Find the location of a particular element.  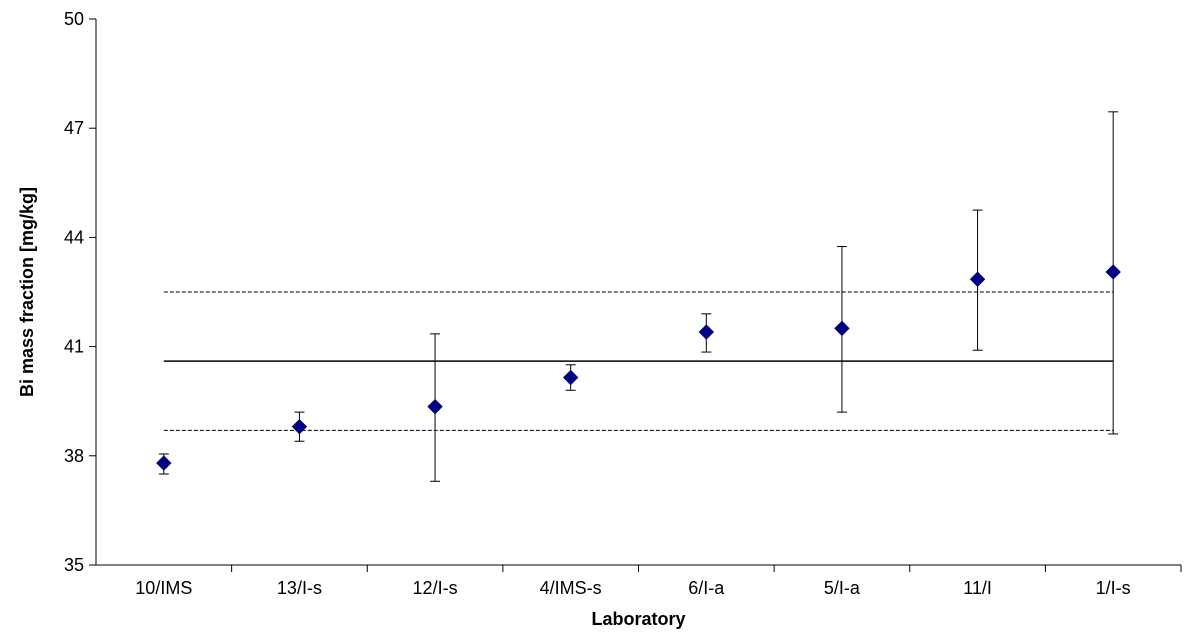

x-tick-label: 4/IMS-s is located at coordinates (571, 588).